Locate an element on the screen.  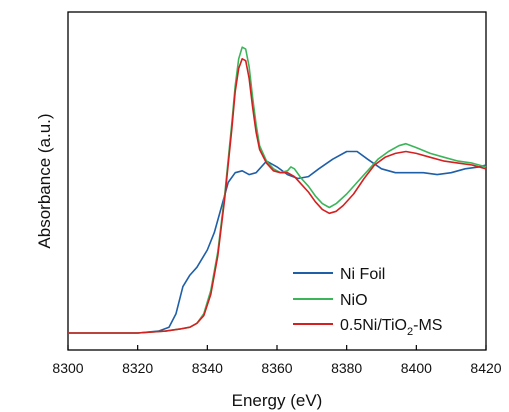
x-tick-label: 8400 is located at coordinates (416, 368).